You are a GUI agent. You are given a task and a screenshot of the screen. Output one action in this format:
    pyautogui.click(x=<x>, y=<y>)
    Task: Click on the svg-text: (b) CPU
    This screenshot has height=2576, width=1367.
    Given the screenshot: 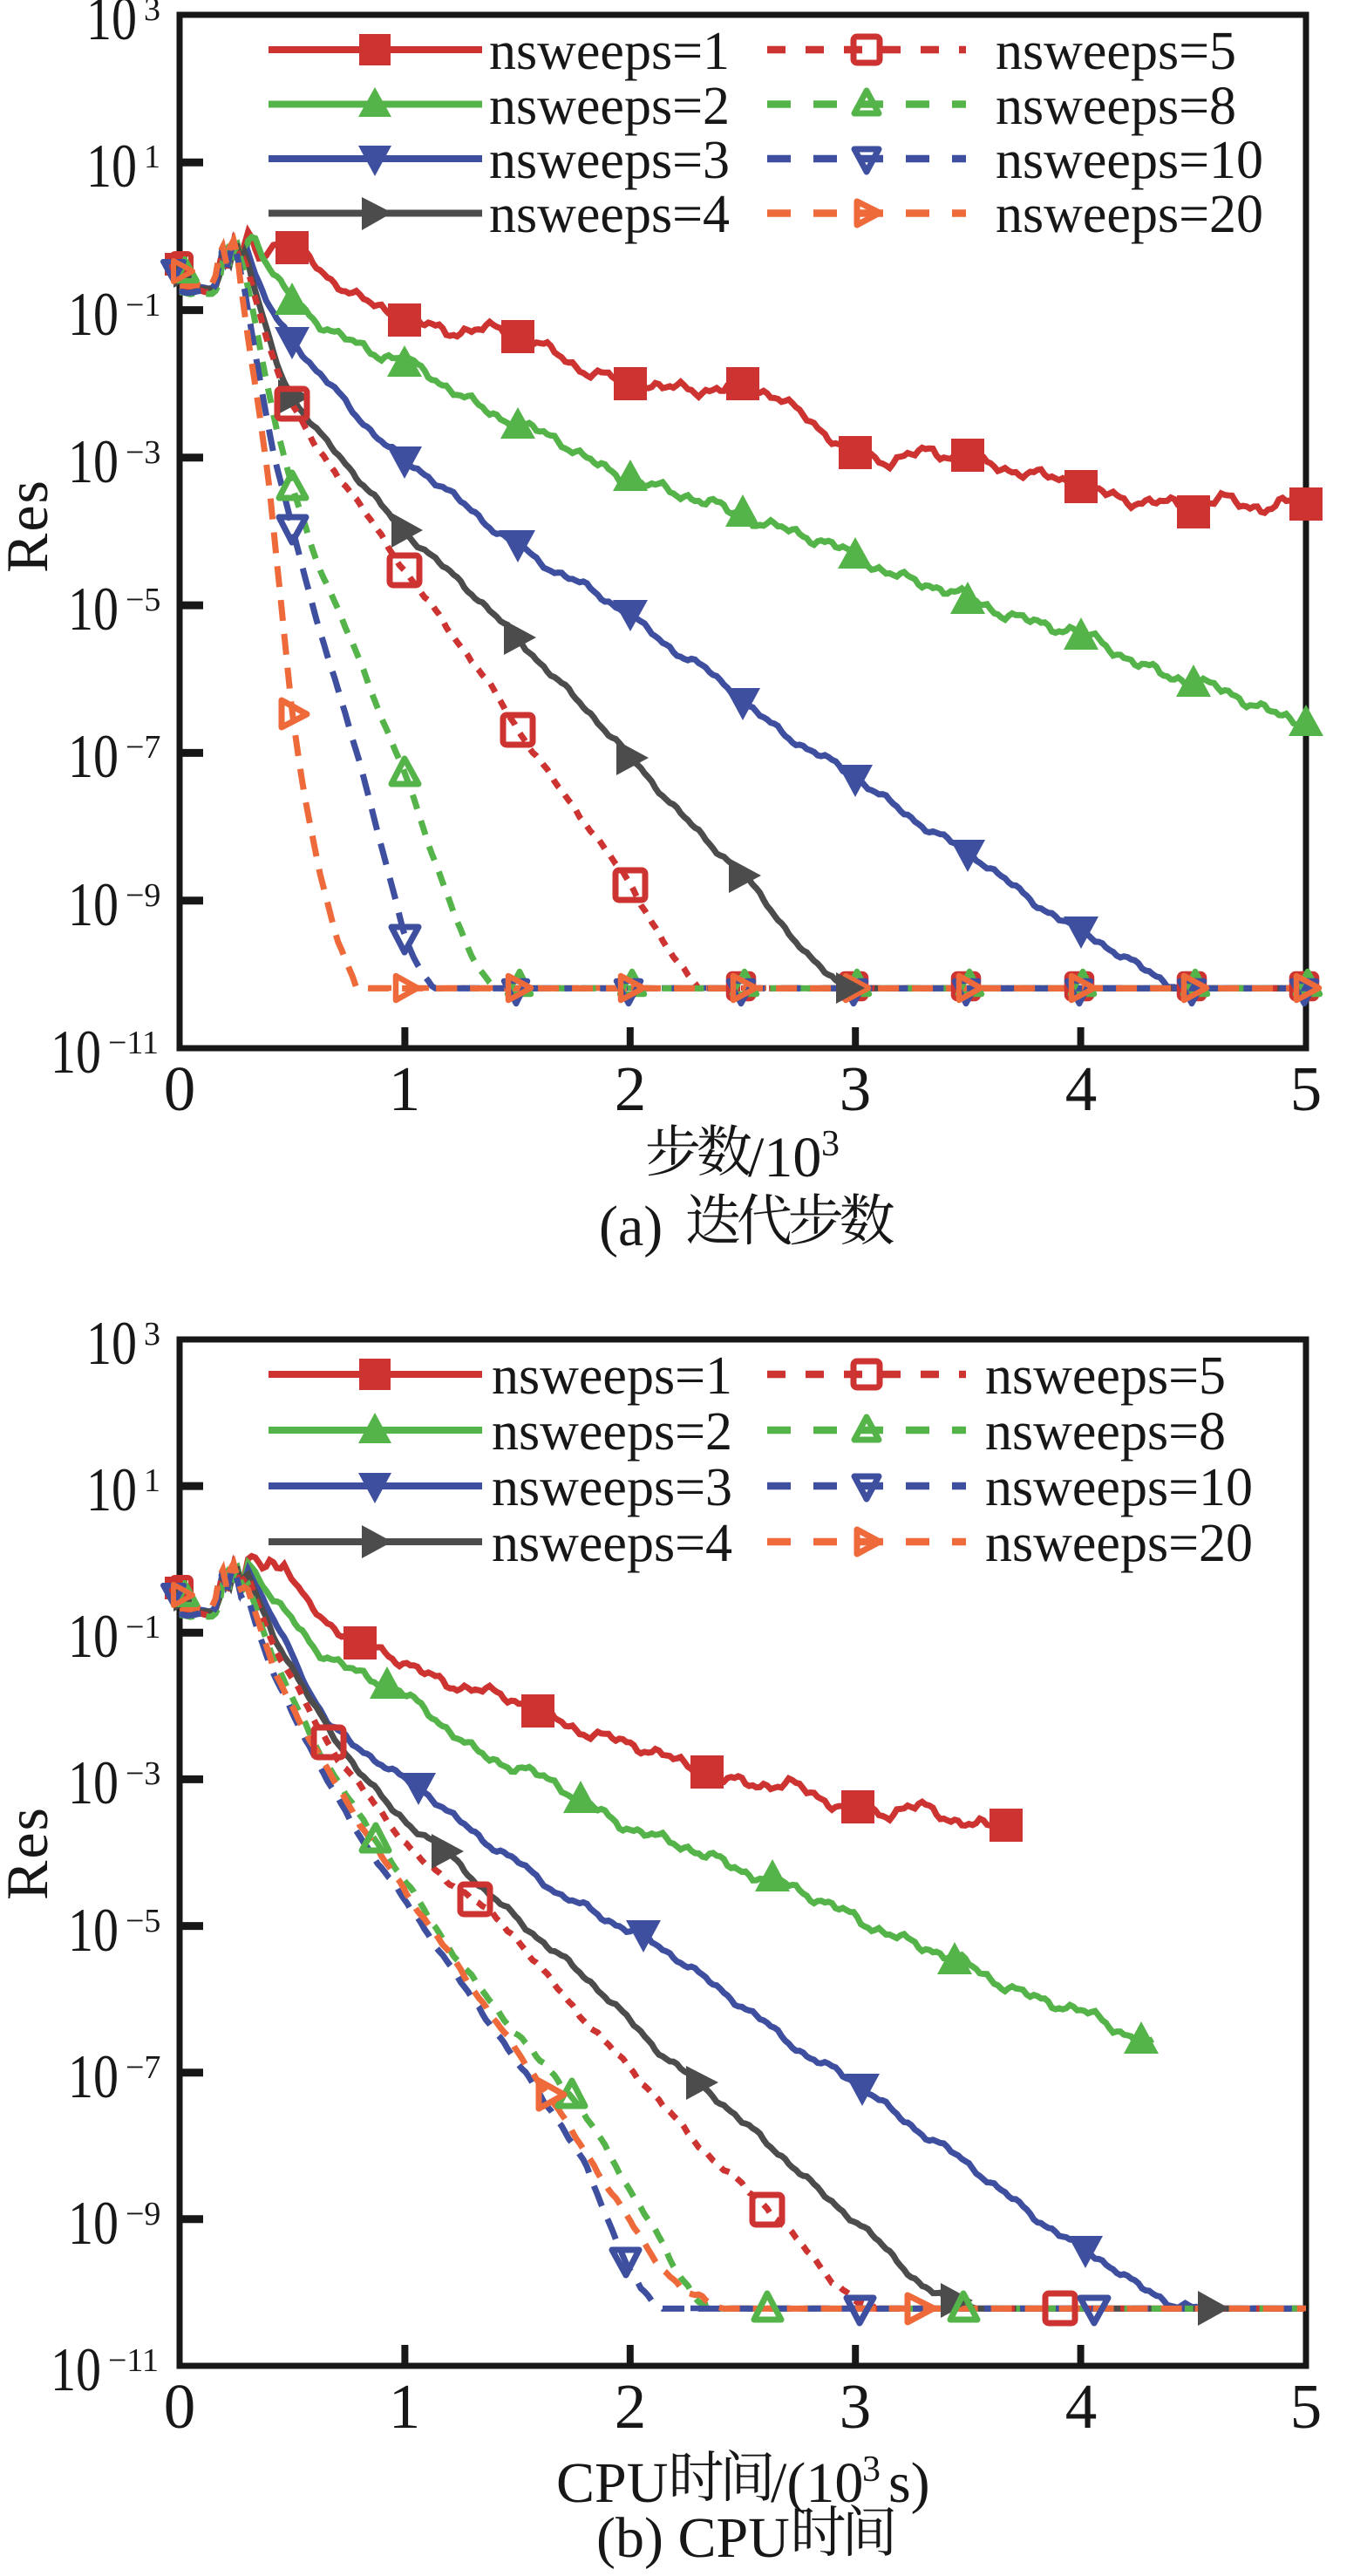 What is the action you would take?
    pyautogui.click(x=693, y=2538)
    